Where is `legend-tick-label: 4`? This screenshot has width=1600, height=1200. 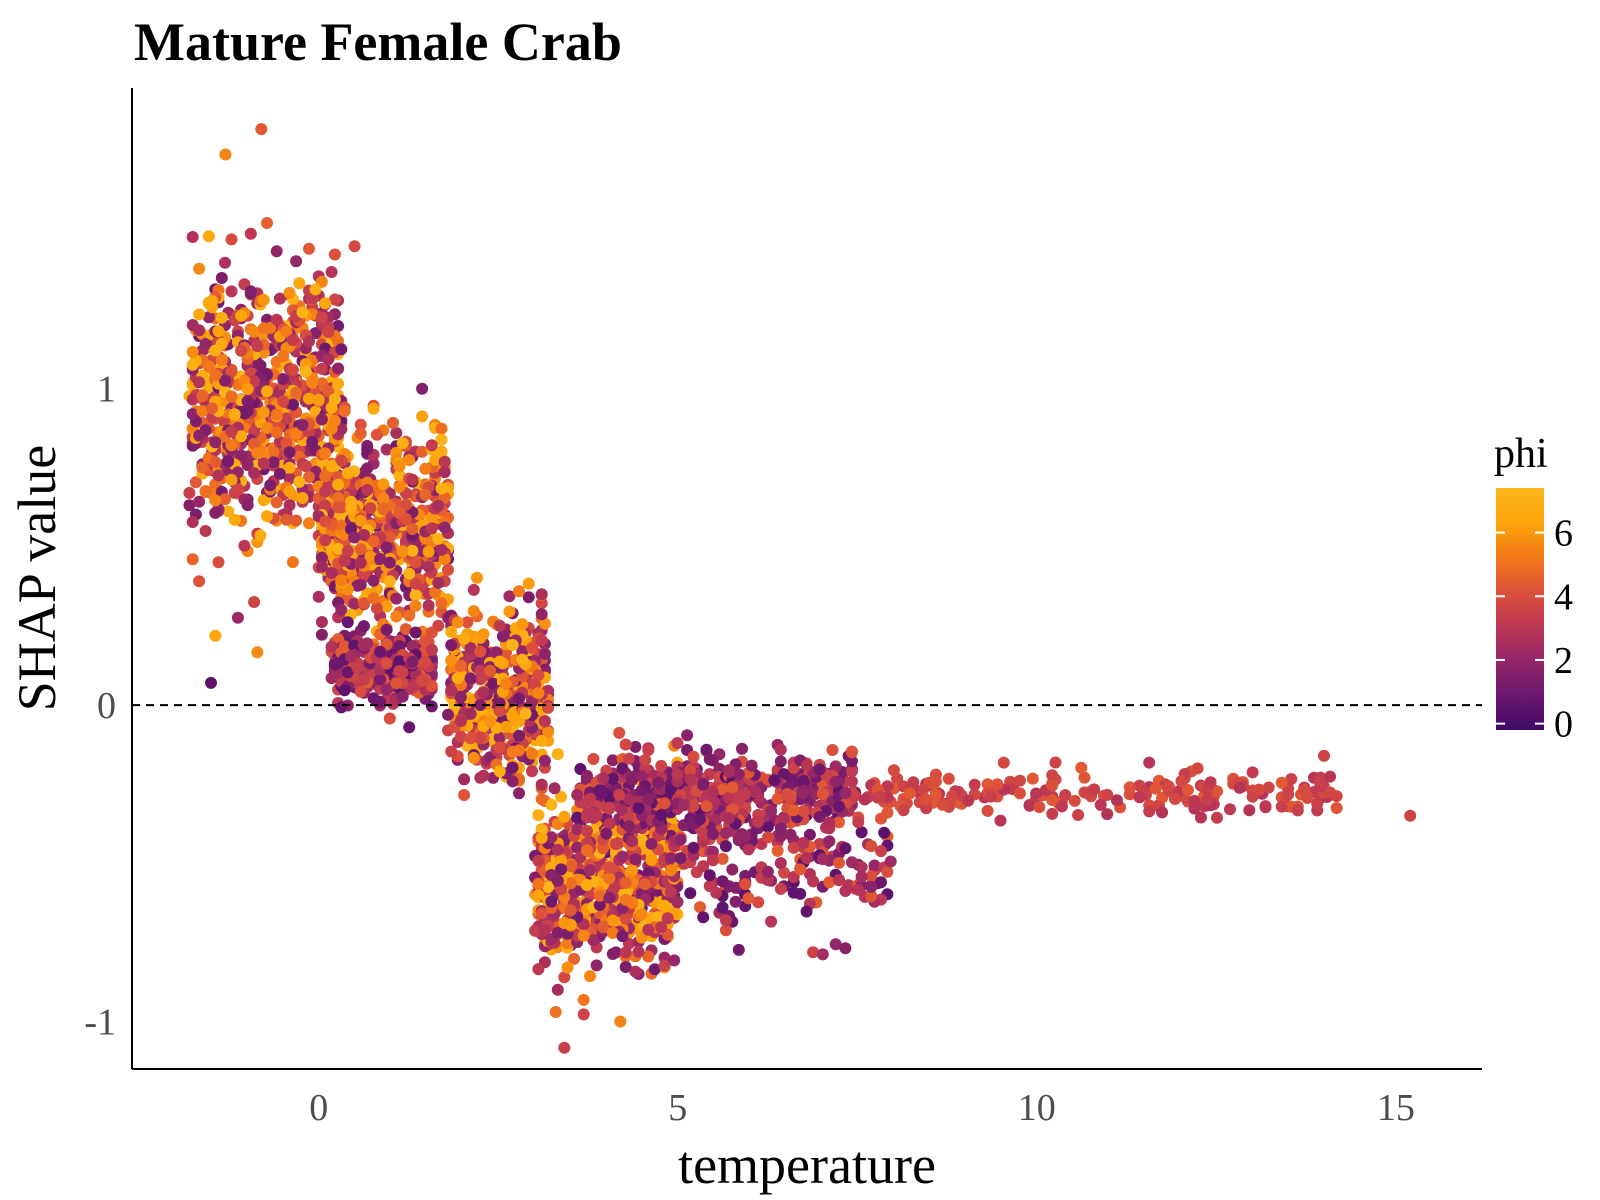 legend-tick-label: 4 is located at coordinates (1563, 597).